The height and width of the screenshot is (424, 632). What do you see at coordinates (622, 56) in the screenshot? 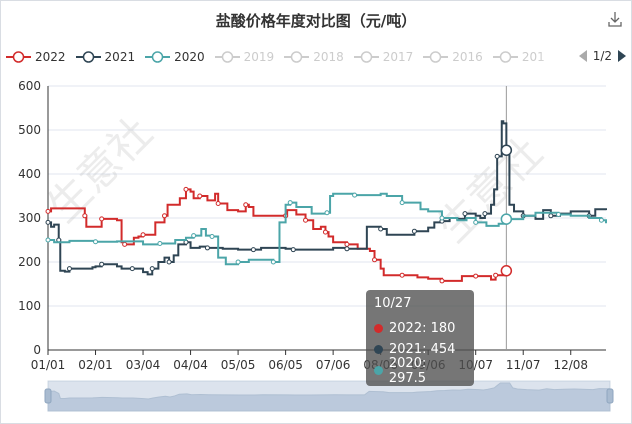
I see `legend-next-arrow-icon` at bounding box center [622, 56].